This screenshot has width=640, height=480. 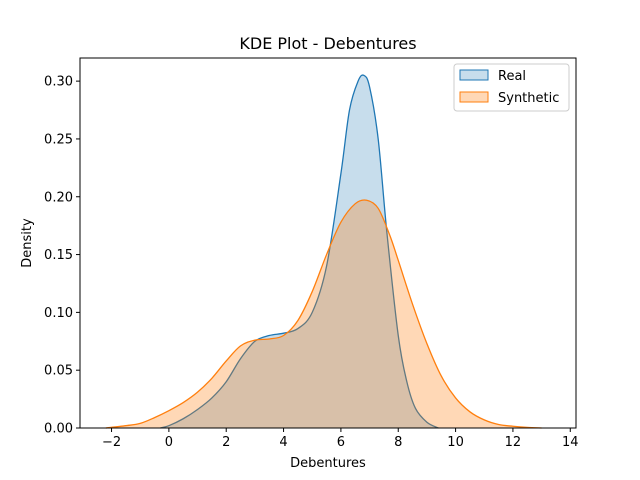 What do you see at coordinates (58, 371) in the screenshot?
I see `y-tick-label: 0.05` at bounding box center [58, 371].